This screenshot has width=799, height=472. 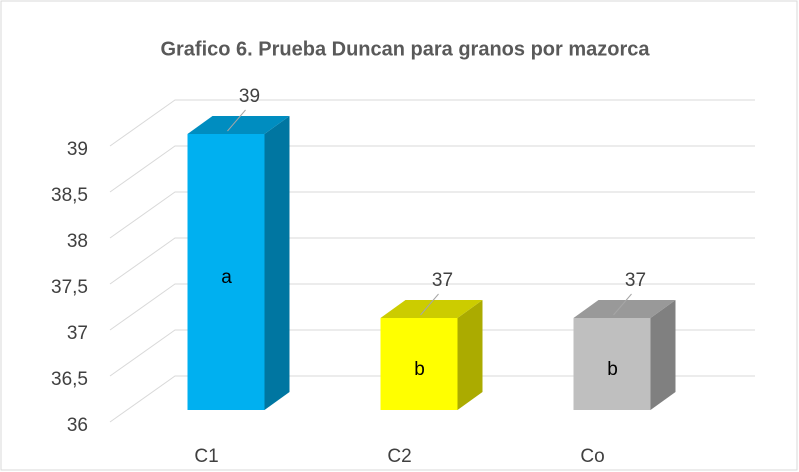 I want to click on y-tick-label: 36,5, so click(x=69, y=379).